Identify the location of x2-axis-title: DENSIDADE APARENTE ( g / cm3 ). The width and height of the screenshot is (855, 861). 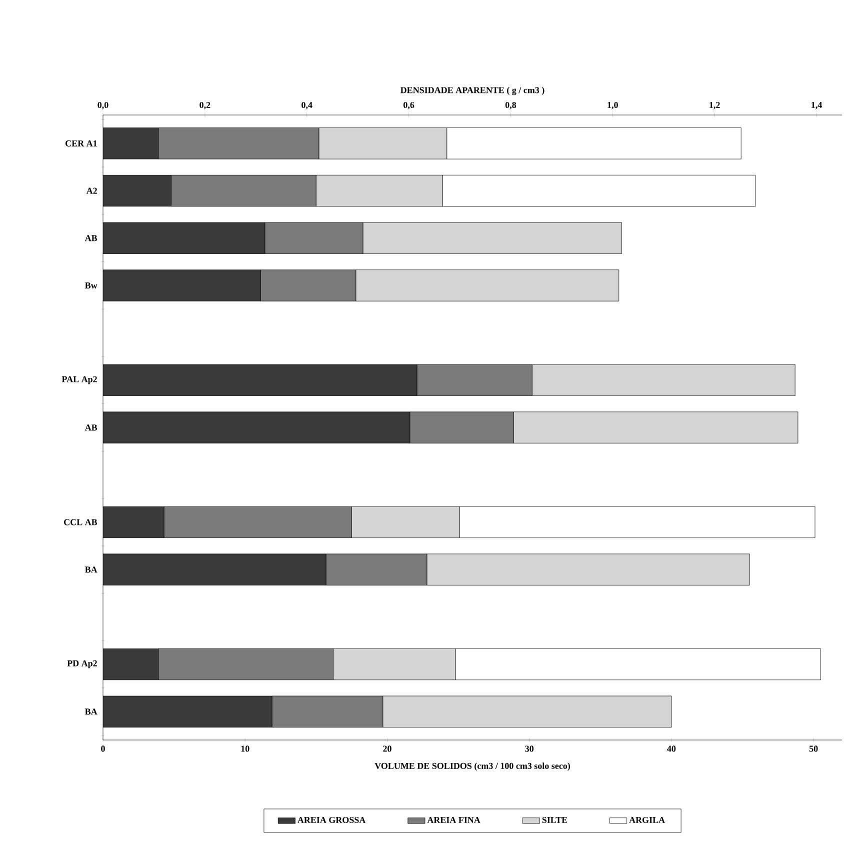
(472, 91).